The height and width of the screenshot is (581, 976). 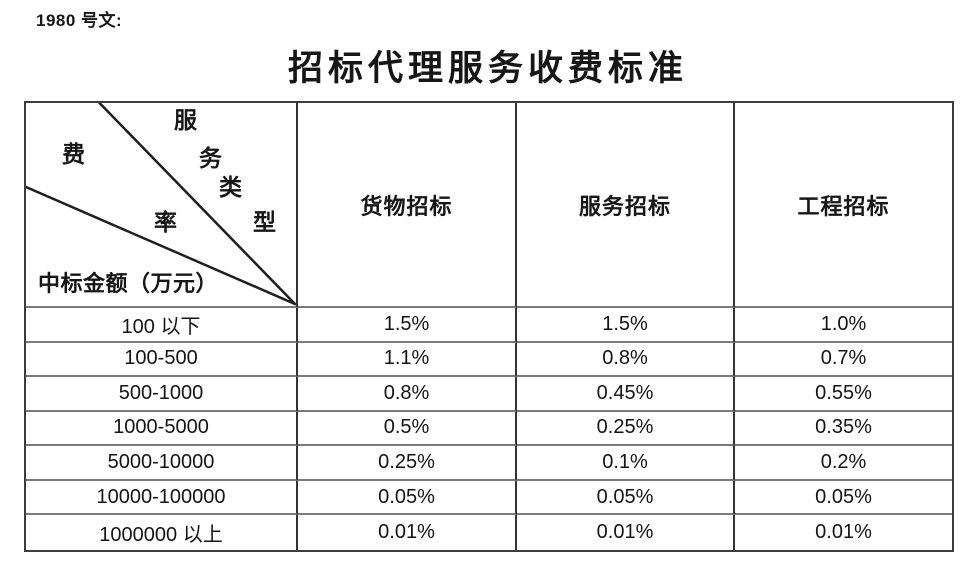 What do you see at coordinates (73, 154) in the screenshot?
I see `corner-char-rate-1: 费` at bounding box center [73, 154].